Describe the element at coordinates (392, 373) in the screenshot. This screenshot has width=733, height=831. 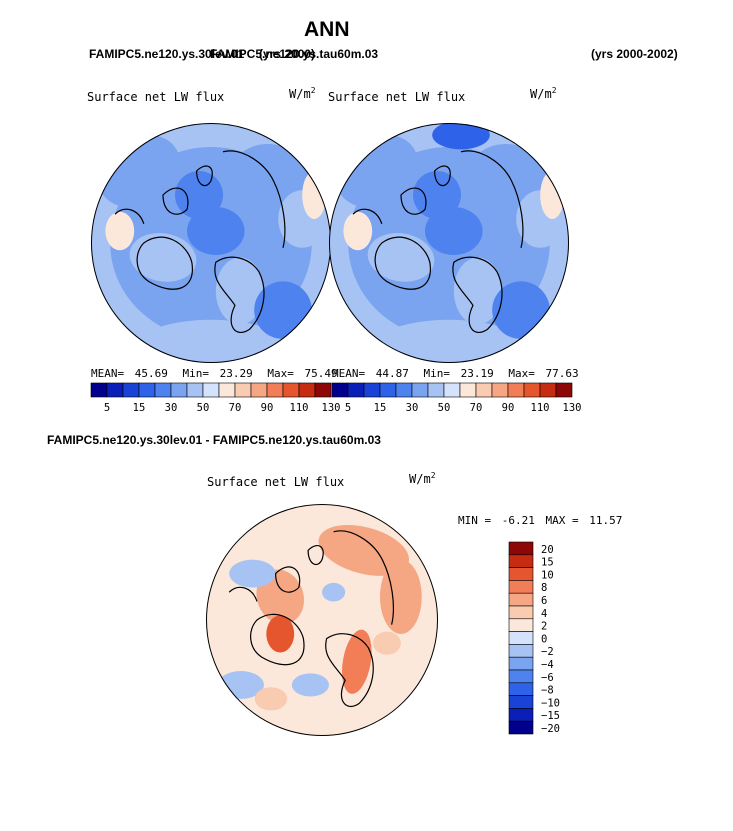
I see `panel2-mean: 44.87` at that location.